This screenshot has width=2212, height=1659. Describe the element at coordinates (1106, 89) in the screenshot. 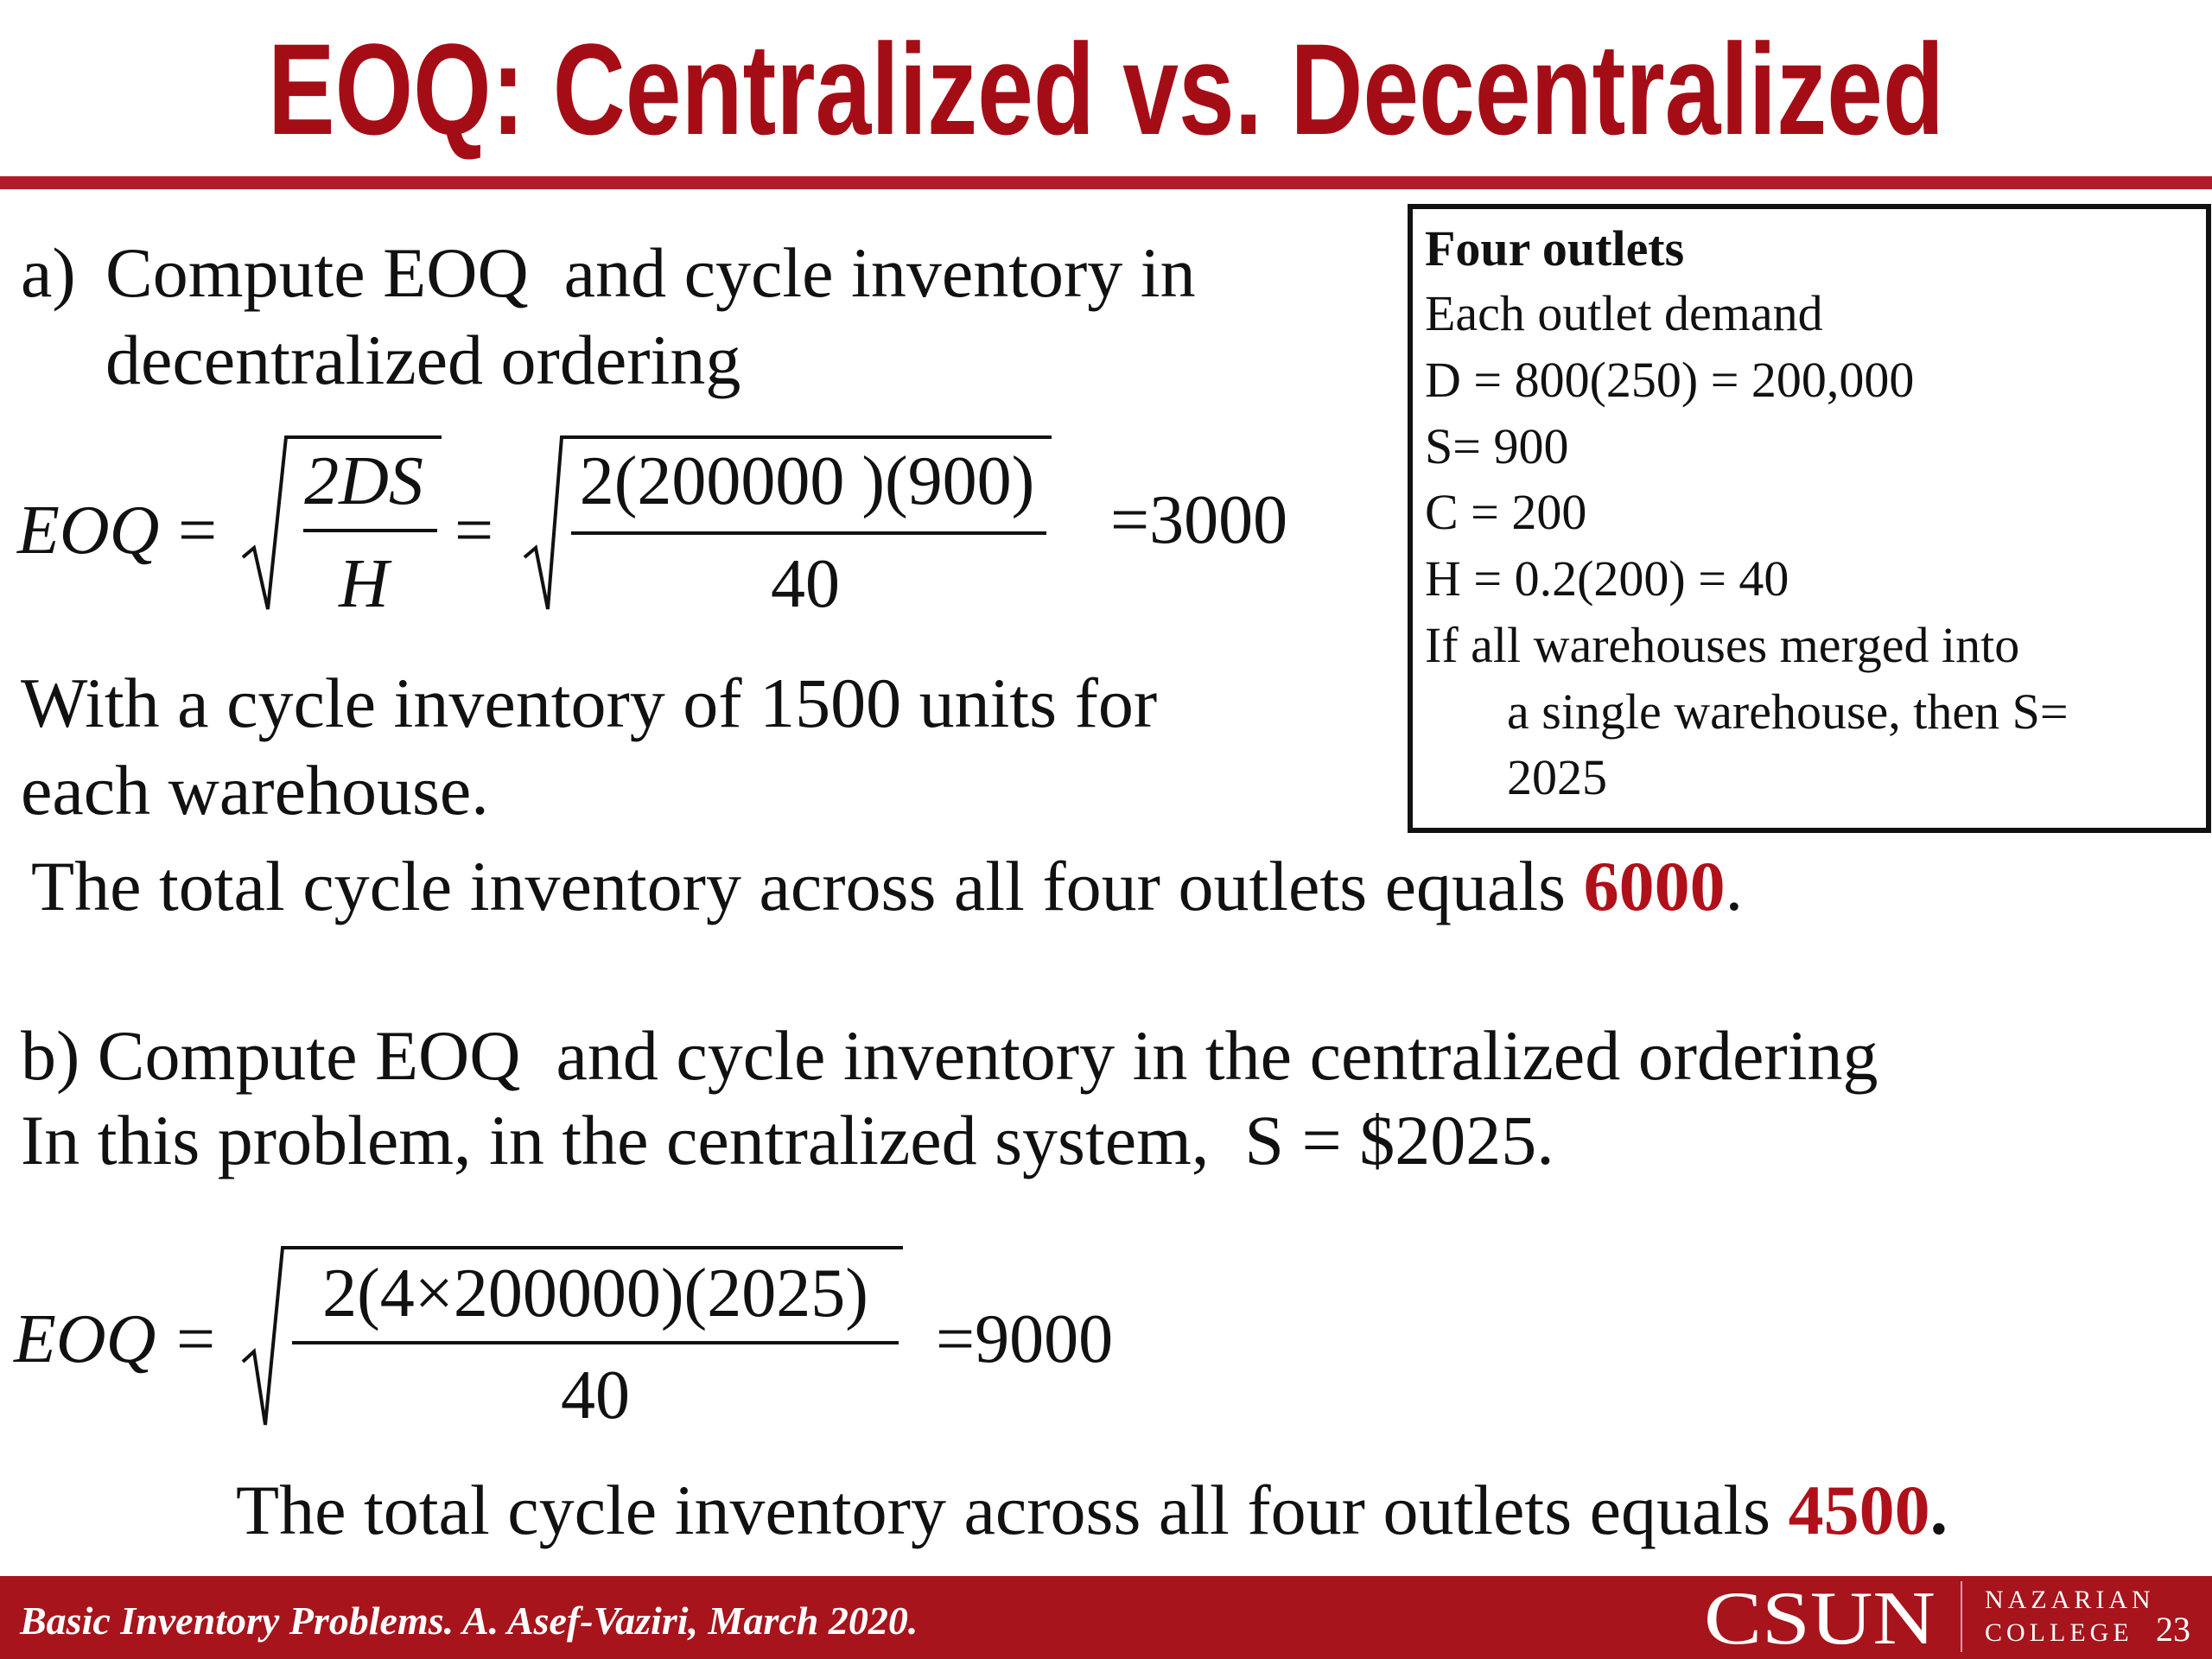

I see `slide-title: EOQ: Centralized vs. Decentralized` at that location.